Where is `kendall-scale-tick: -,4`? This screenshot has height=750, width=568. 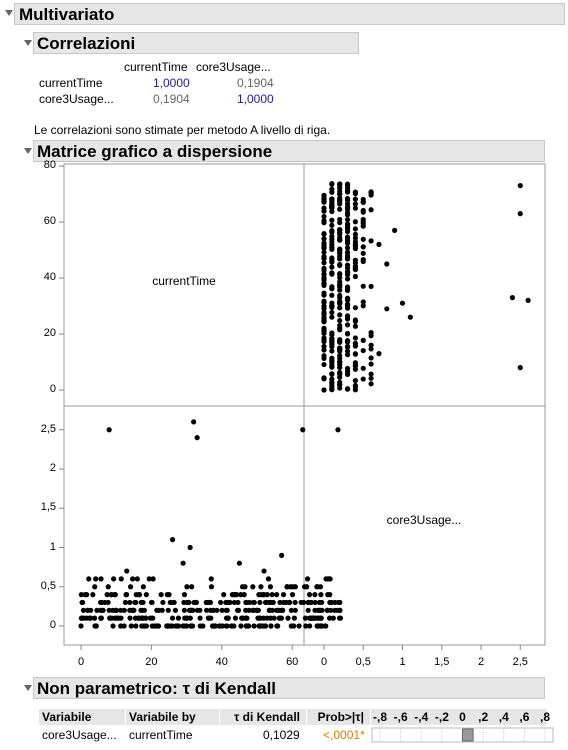 kendall-scale-tick: -,4 is located at coordinates (421, 717).